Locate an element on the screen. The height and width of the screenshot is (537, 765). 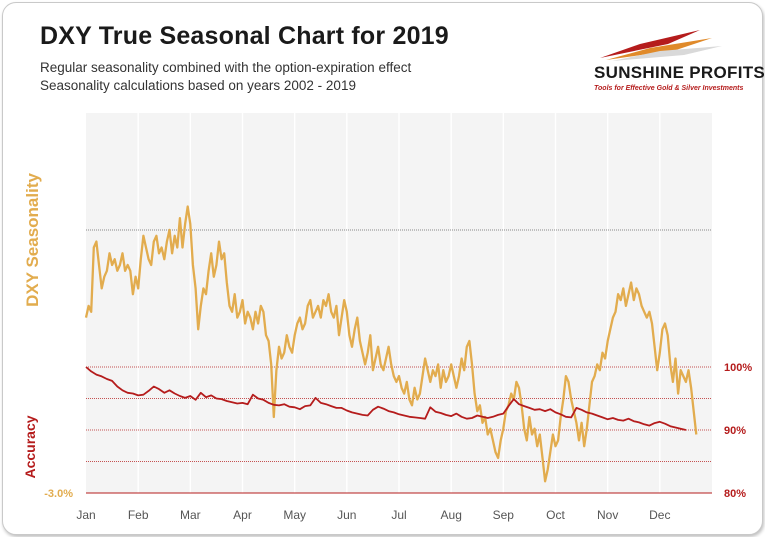
x-tick-label: Apr is located at coordinates (242, 515).